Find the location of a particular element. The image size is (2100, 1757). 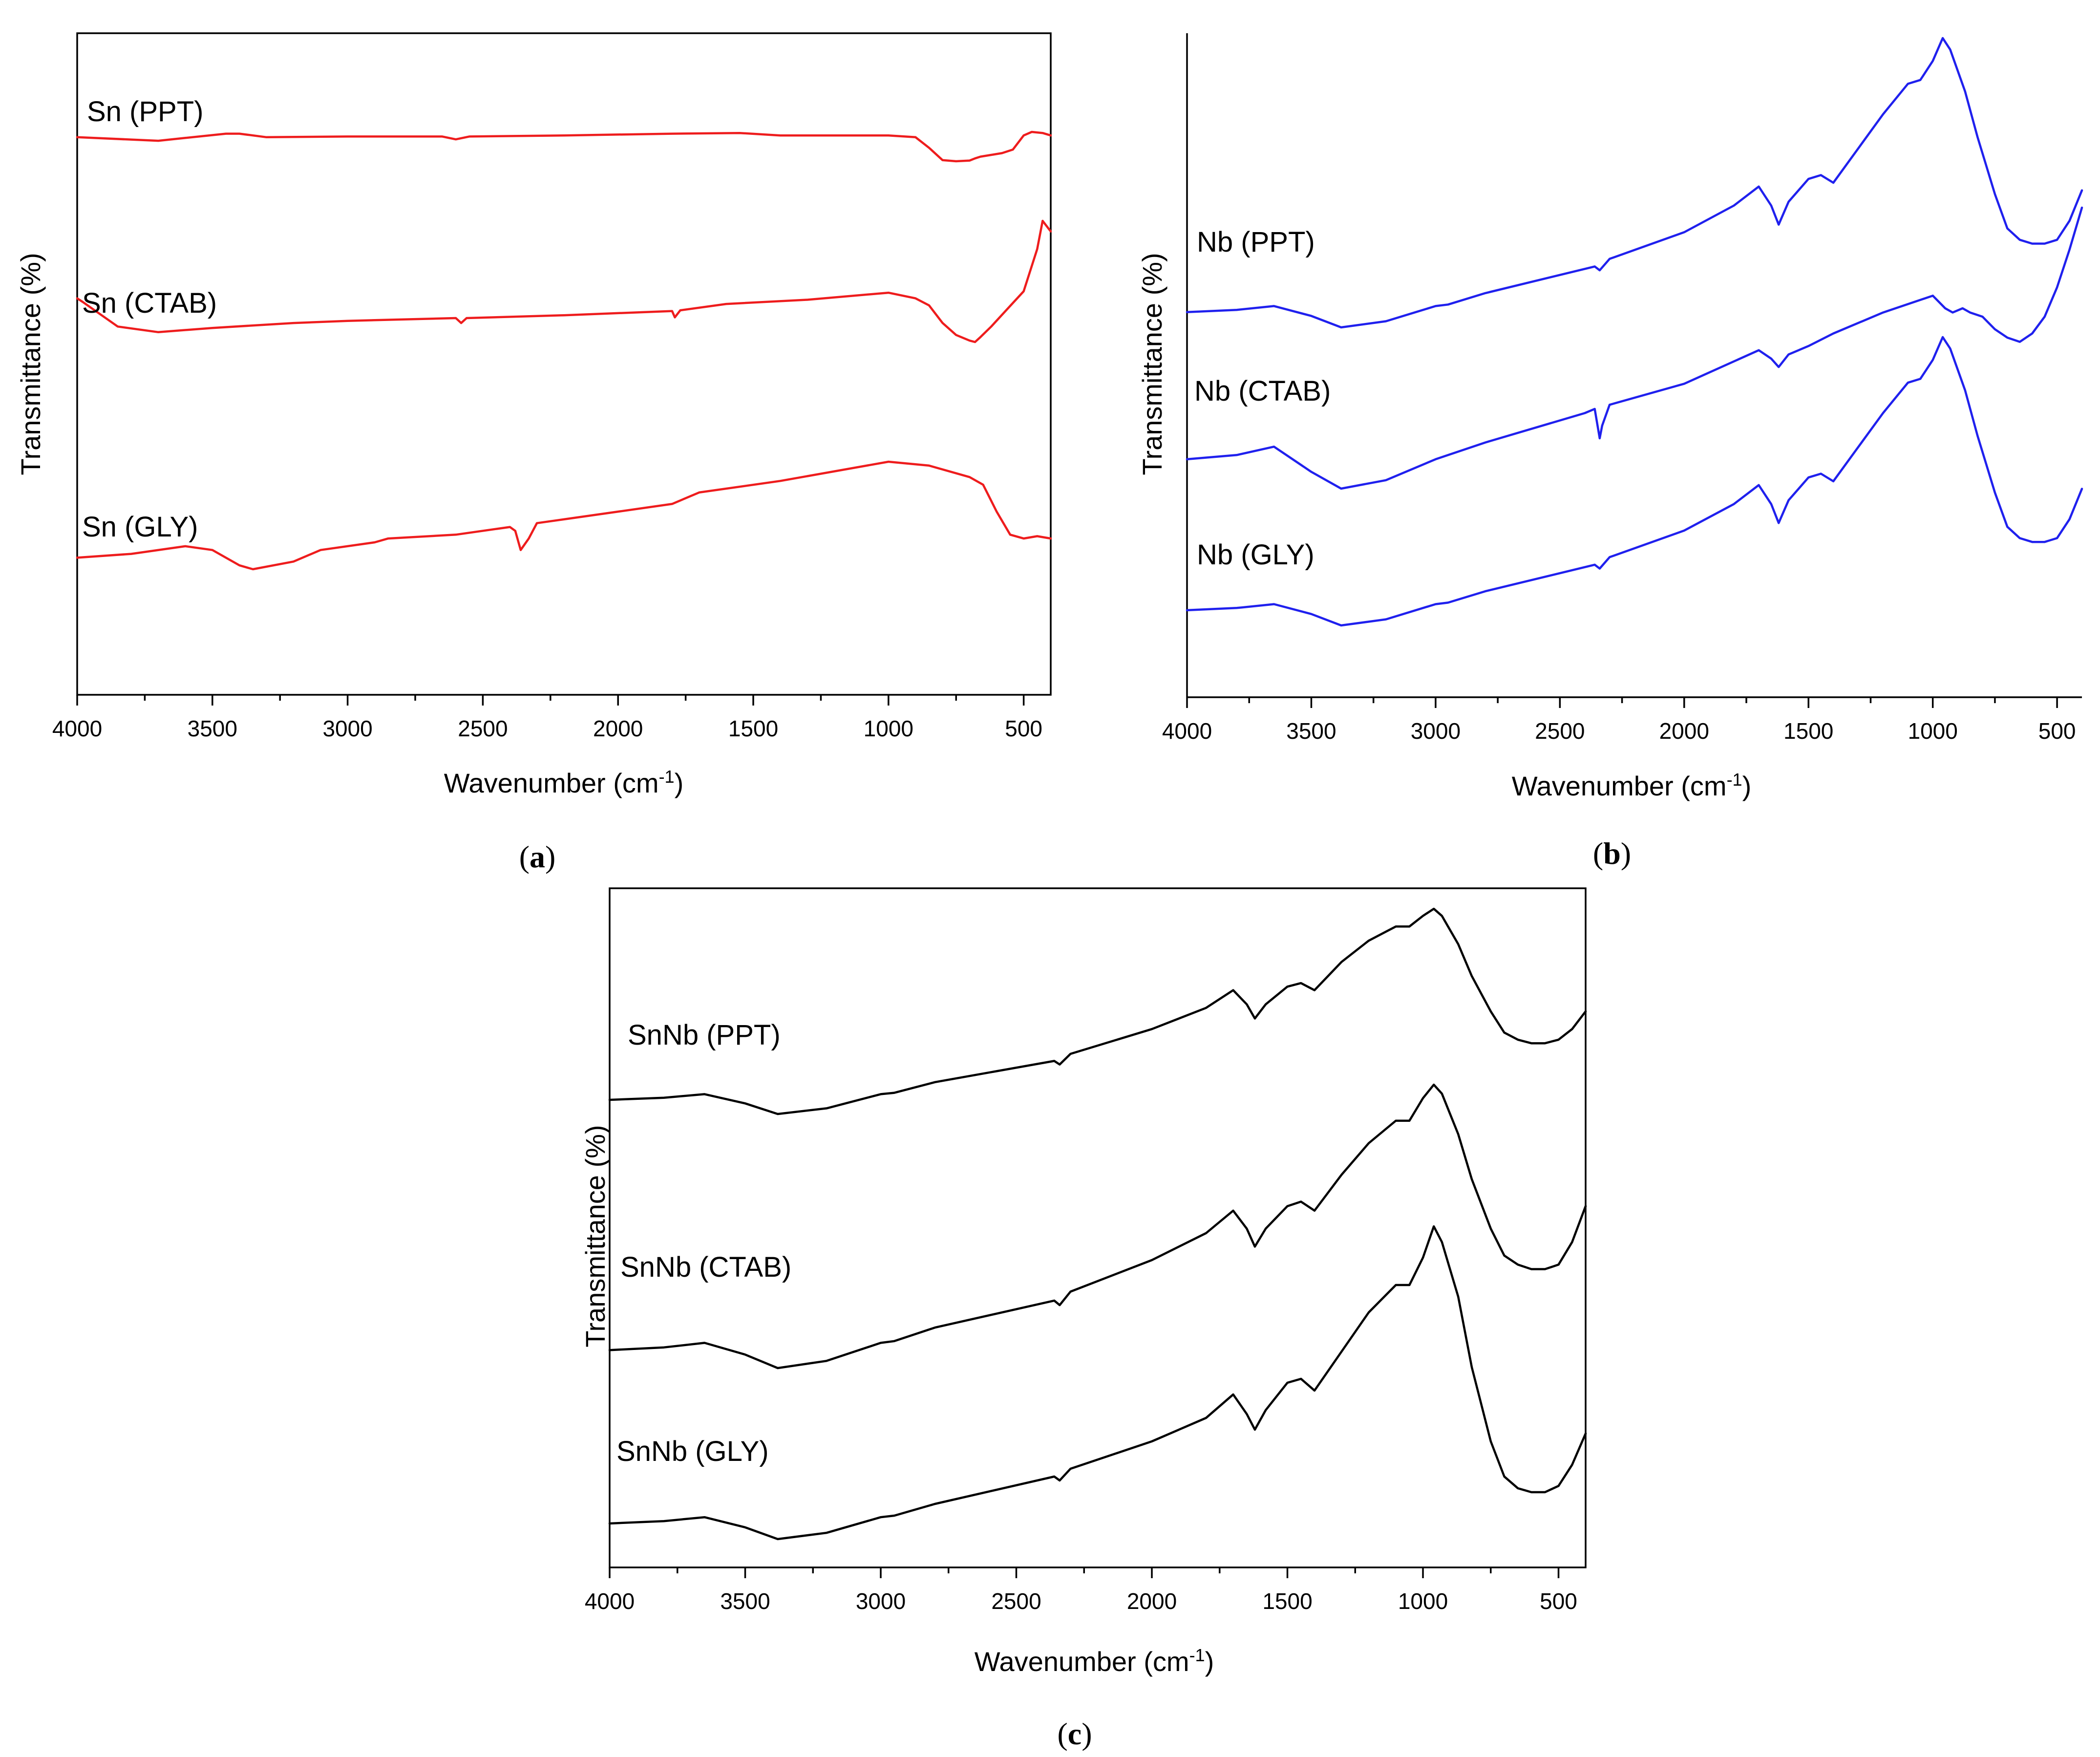

panel-c-label-snnb-gly: SnNb (GLY) is located at coordinates (692, 1451).